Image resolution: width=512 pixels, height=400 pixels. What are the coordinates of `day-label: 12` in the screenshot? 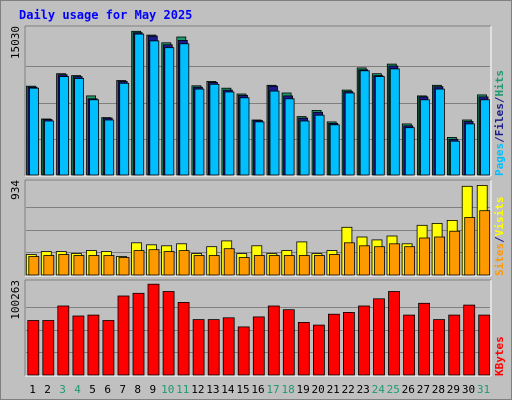 It's located at (197, 389).